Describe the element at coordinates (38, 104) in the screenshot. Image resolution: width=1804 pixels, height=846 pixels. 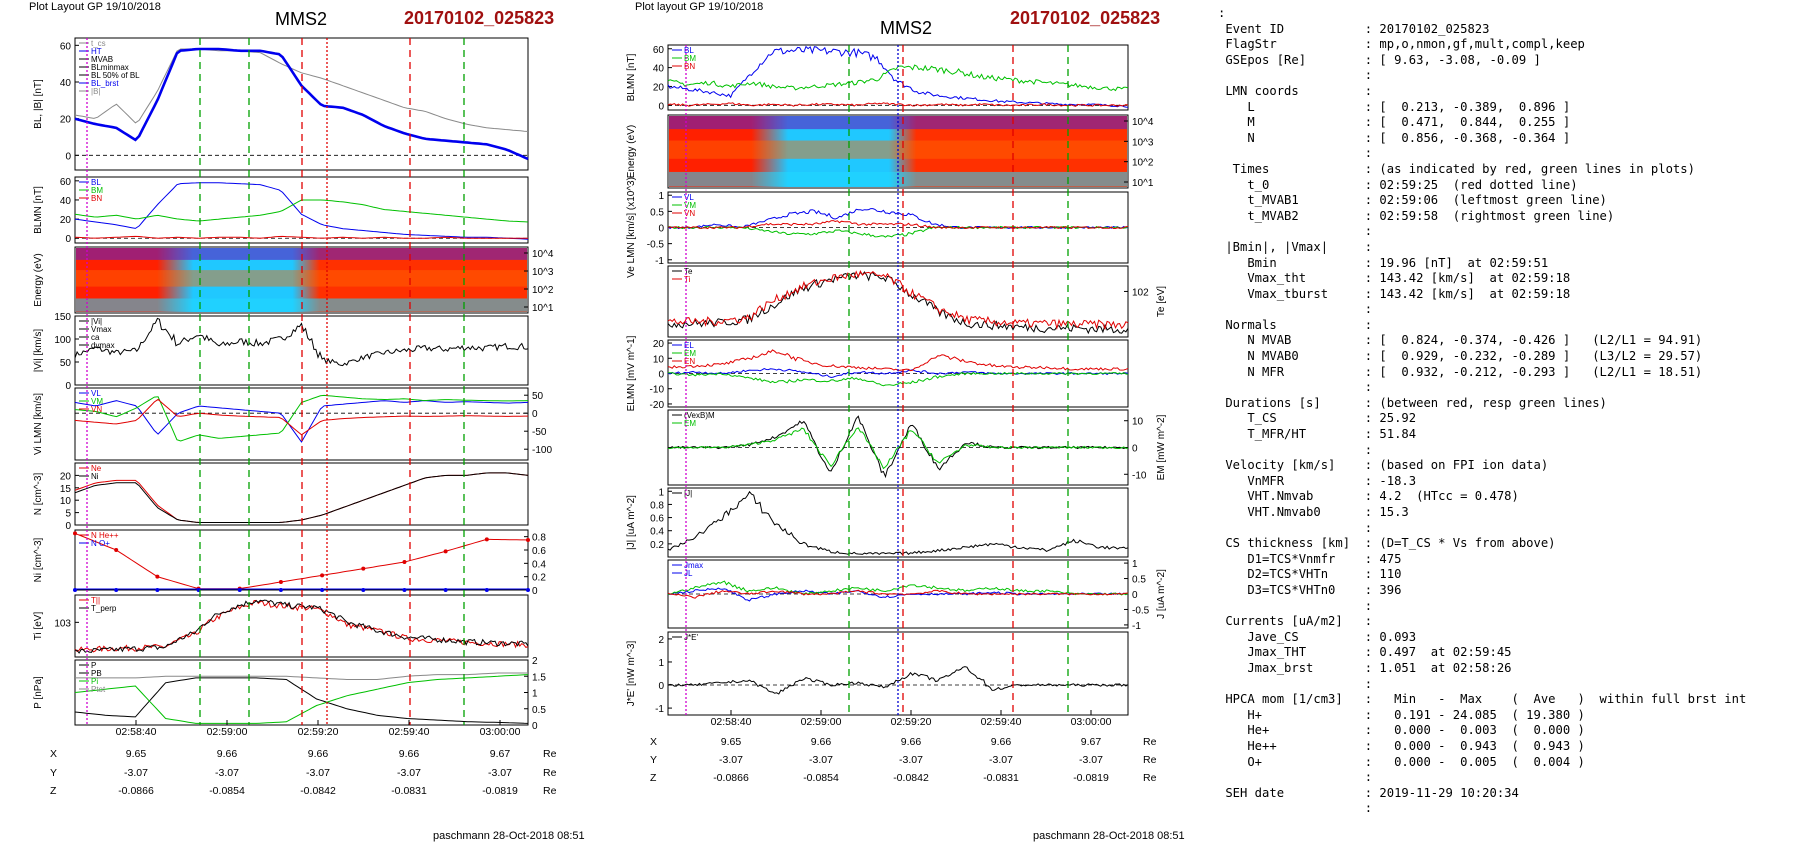
I see `y-axis-label: BL, |B| [nT]` at that location.